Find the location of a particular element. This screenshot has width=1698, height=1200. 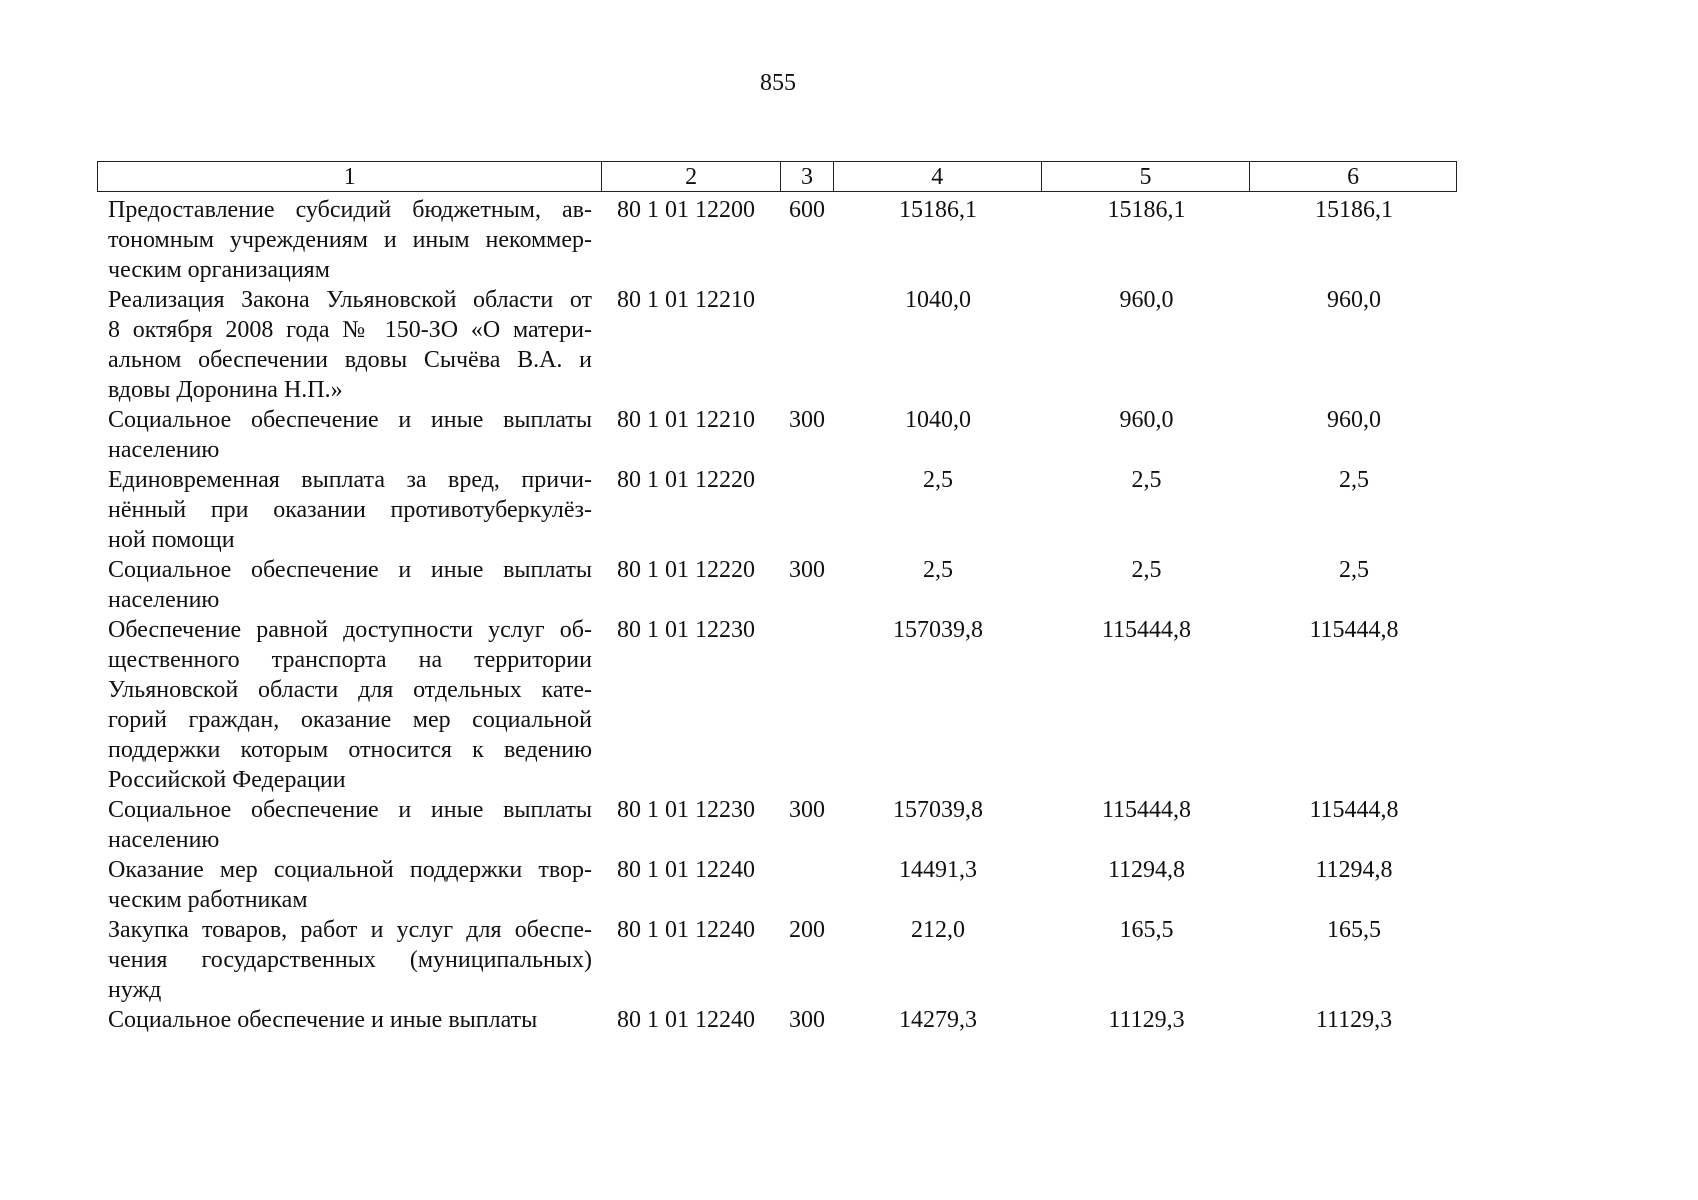

row-value-5: 165,5 is located at coordinates (1146, 930).